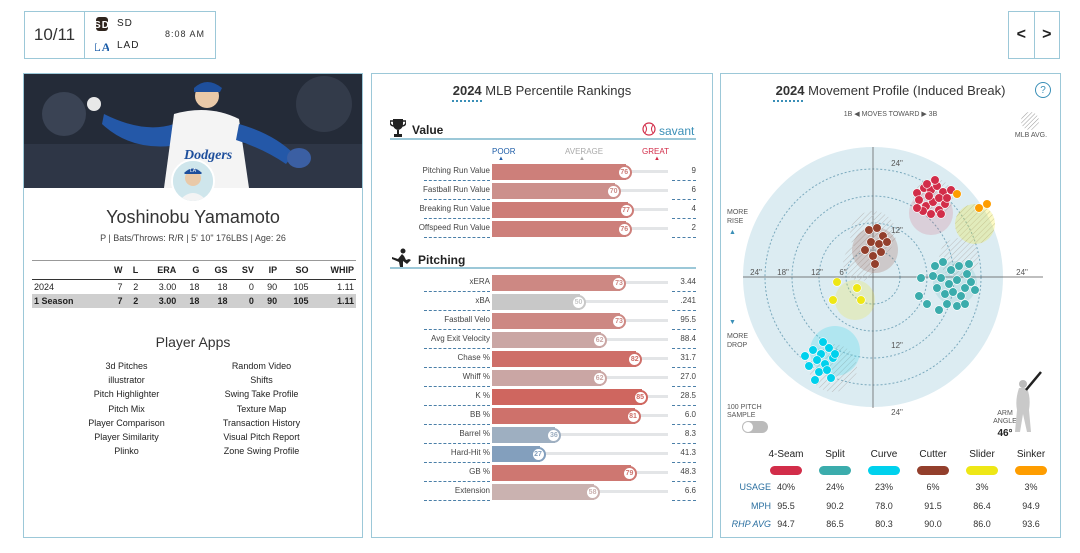  Describe the element at coordinates (1031, 506) in the screenshot. I see `pitch-mph: 94.9` at that location.